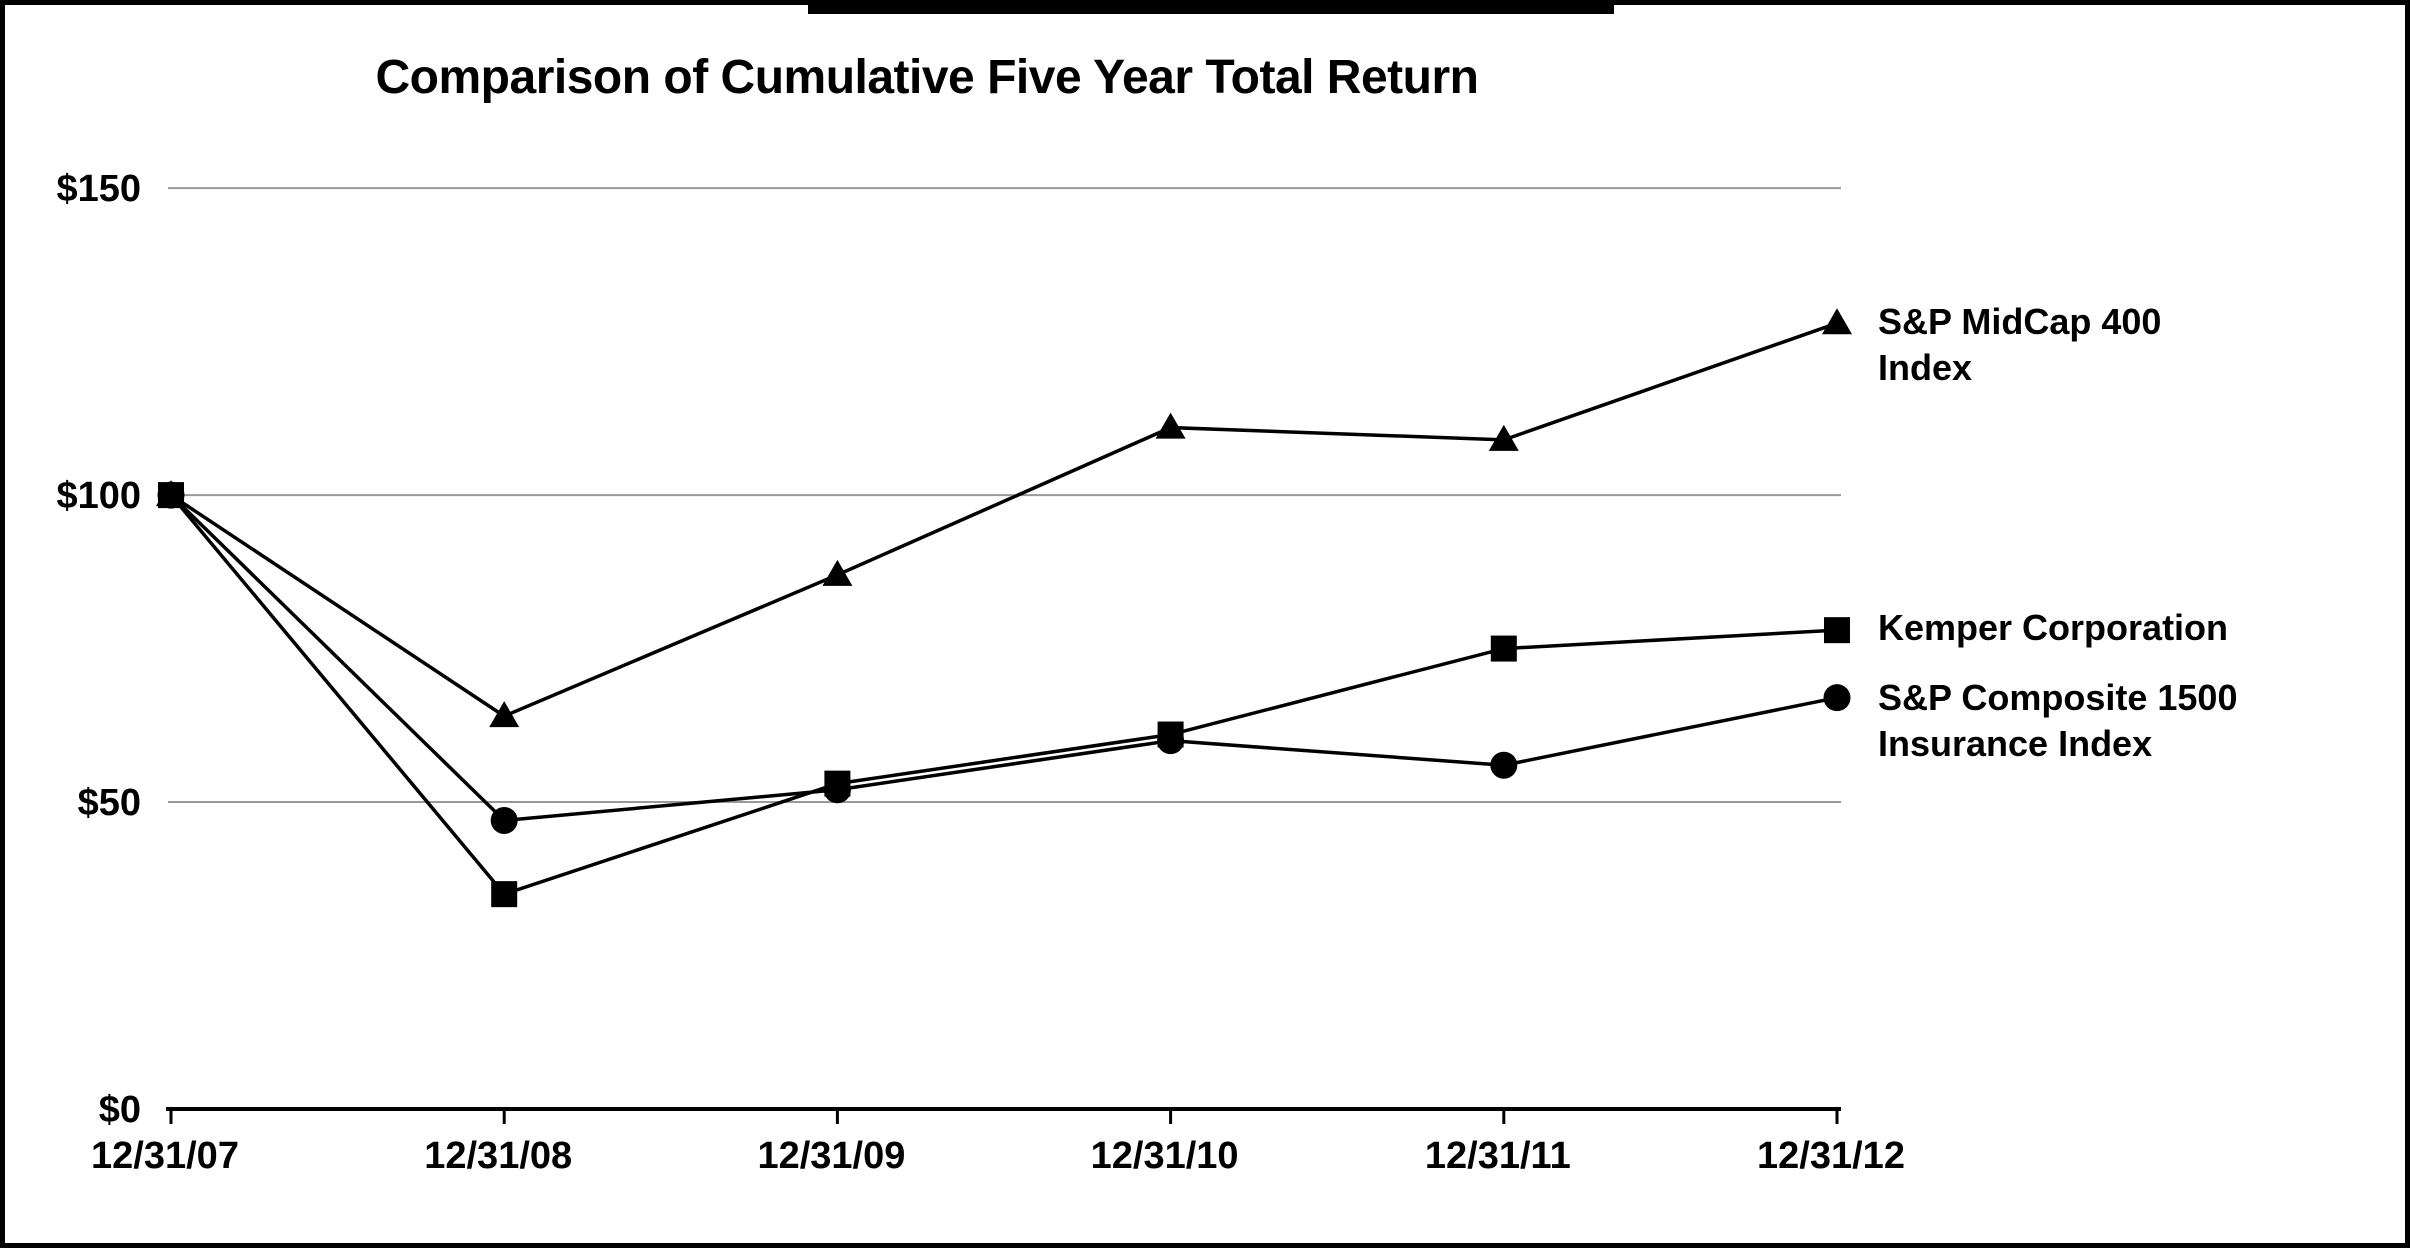  Describe the element at coordinates (2020, 321) in the screenshot. I see `legend-line: S&P MidCap 400` at that location.